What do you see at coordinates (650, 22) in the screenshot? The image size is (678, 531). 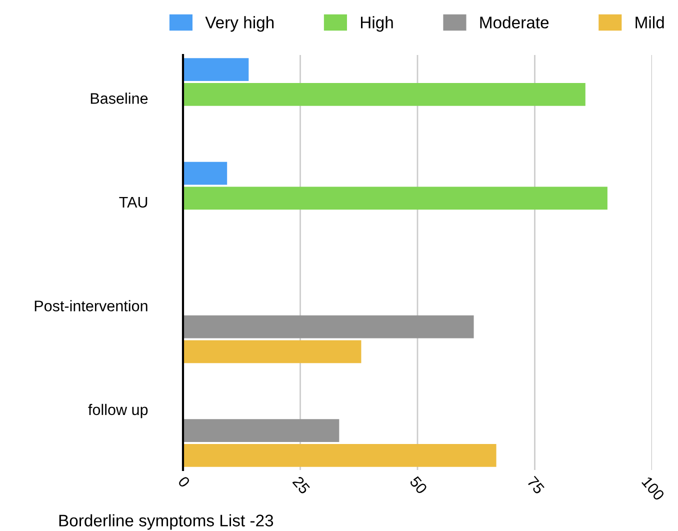 I see `legend-label: Mild` at bounding box center [650, 22].